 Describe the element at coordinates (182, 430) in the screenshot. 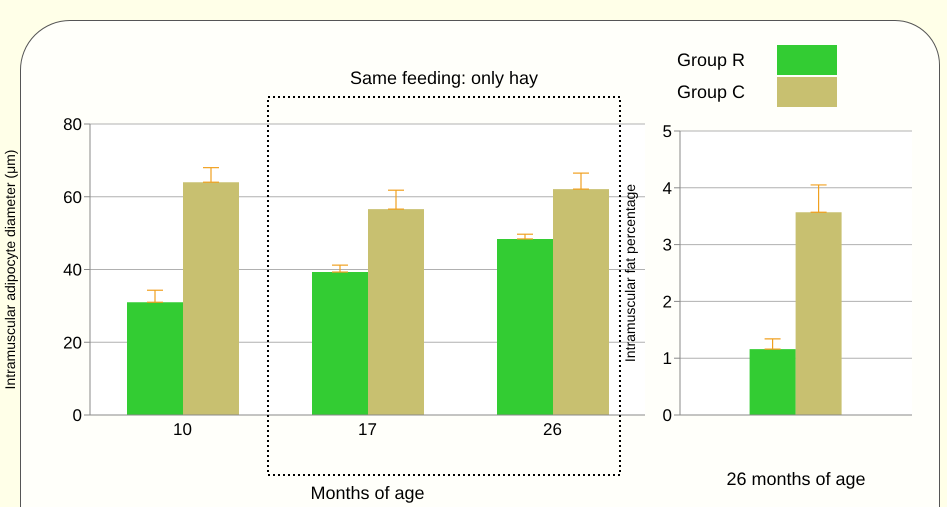

I see `x-tick-label: 10` at that location.